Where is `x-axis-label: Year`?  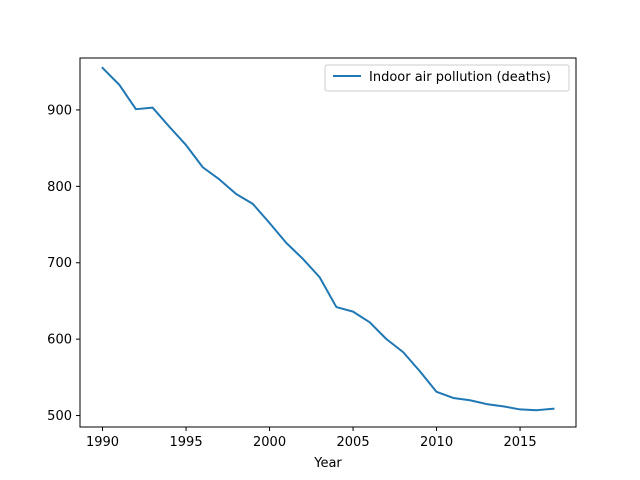
x-axis-label: Year is located at coordinates (327, 463).